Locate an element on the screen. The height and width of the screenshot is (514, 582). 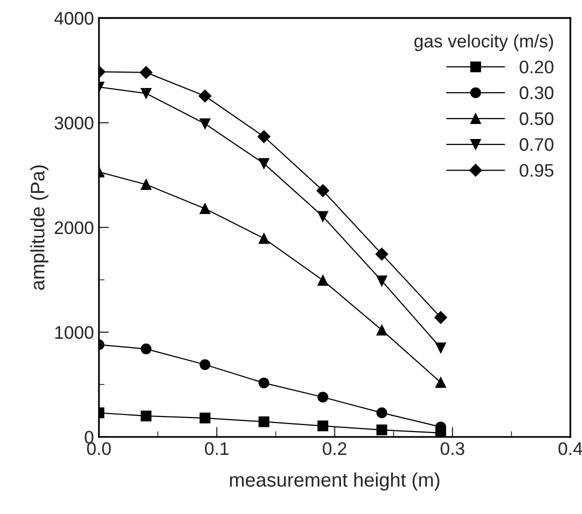
legend-label: 0.95 is located at coordinates (537, 170).